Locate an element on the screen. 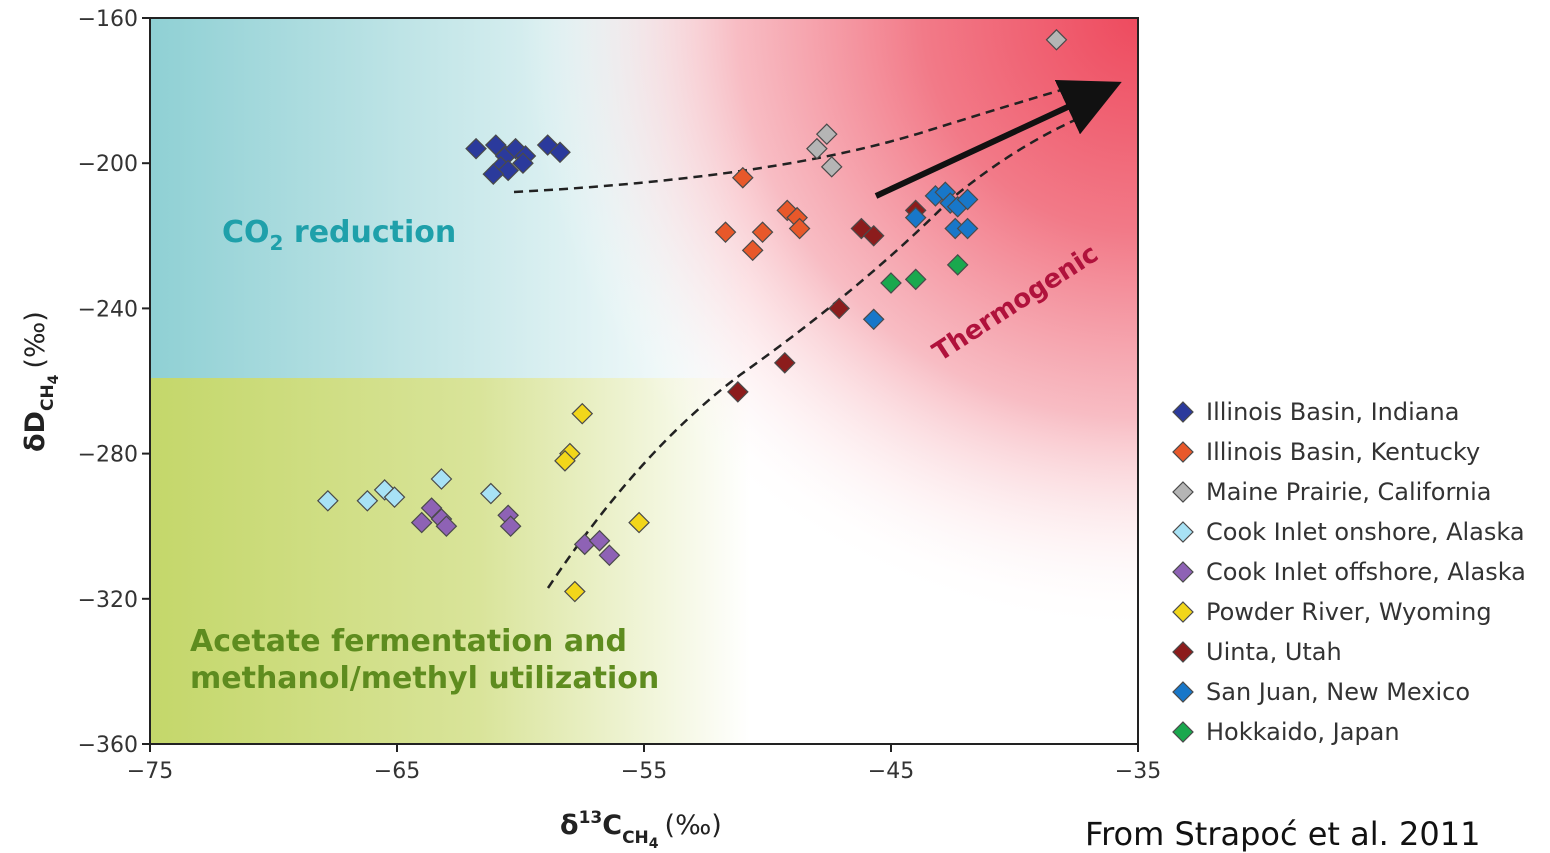  legend-label: Maine Prairie, California is located at coordinates (1349, 492).